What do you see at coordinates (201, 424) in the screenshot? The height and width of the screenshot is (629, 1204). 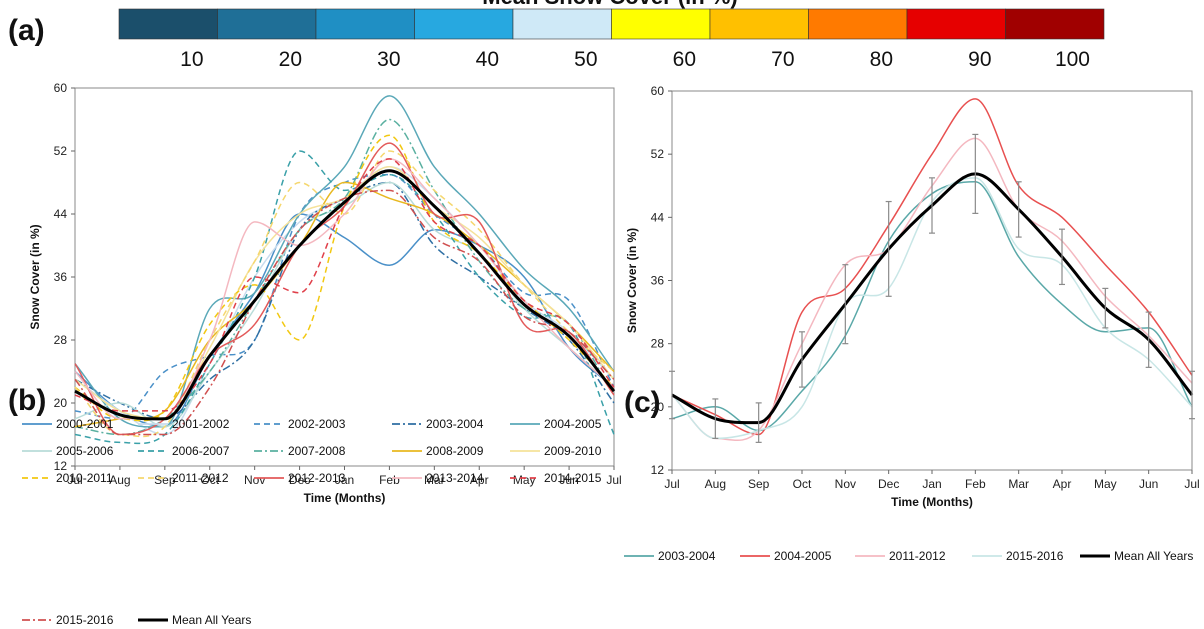 I see `legend-entry-label: 2001-2002` at bounding box center [201, 424].